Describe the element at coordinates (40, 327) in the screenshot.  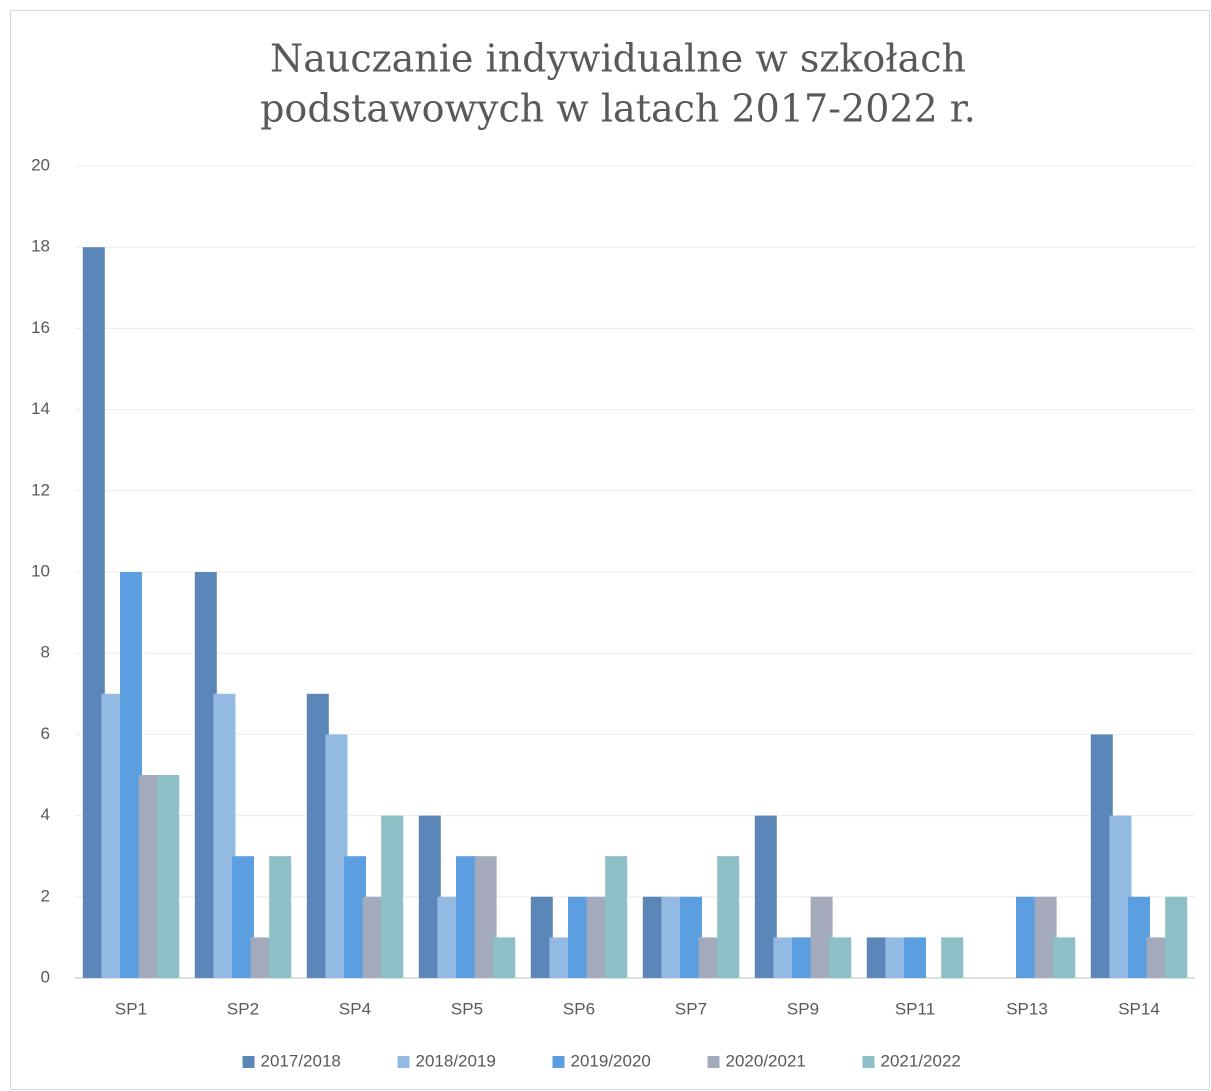
I see `y-tick-label: 16` at that location.